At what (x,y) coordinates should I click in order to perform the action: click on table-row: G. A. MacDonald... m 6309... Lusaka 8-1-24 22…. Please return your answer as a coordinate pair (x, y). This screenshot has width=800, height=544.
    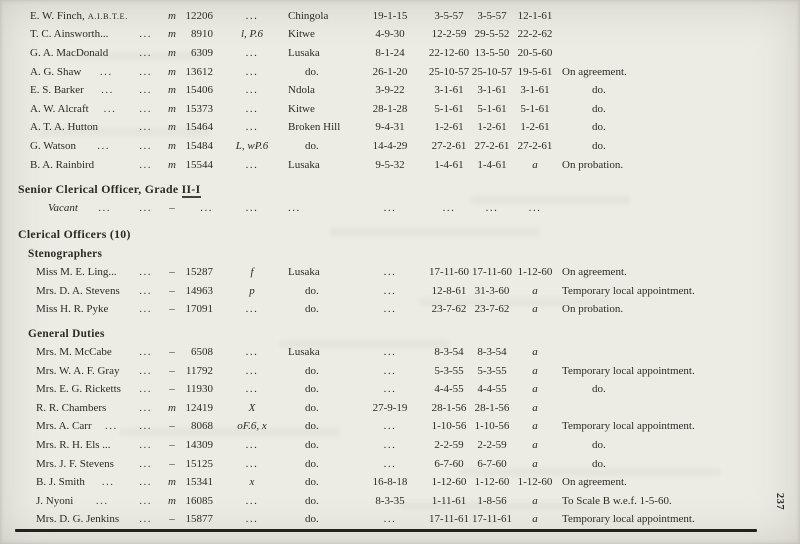
    Looking at the image, I should click on (410, 53).